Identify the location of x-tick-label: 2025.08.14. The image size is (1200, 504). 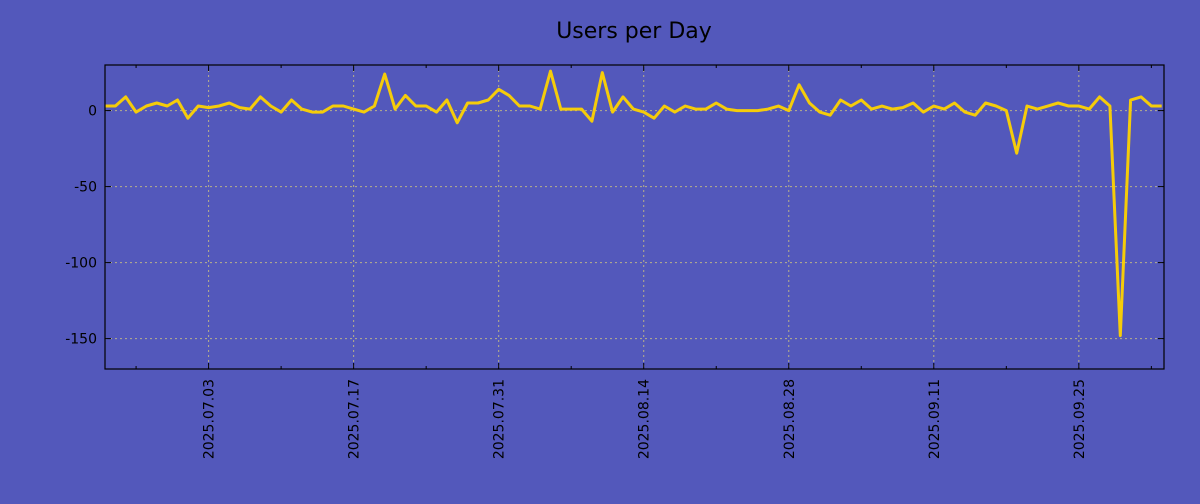
(645, 419).